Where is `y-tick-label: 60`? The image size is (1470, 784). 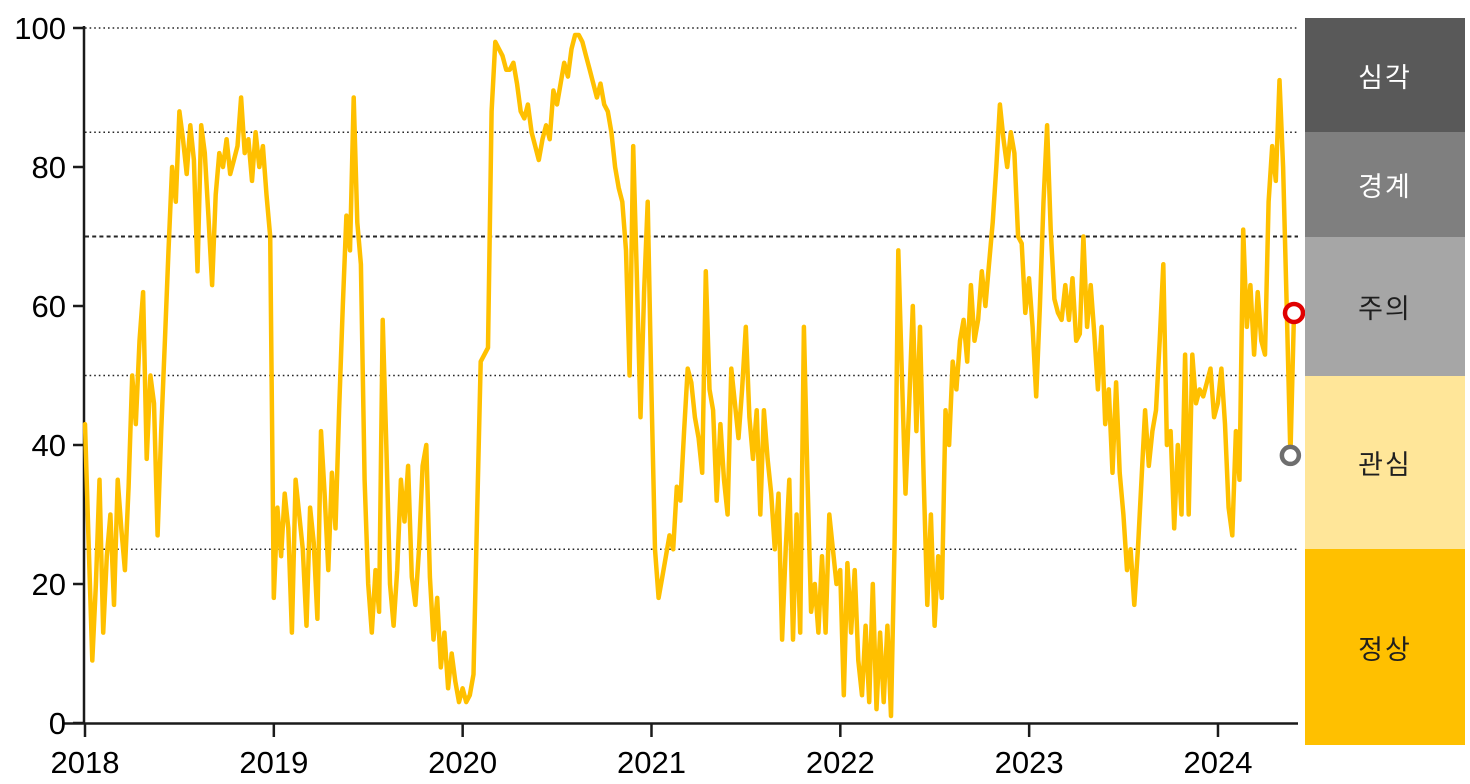 y-tick-label: 60 is located at coordinates (49, 306).